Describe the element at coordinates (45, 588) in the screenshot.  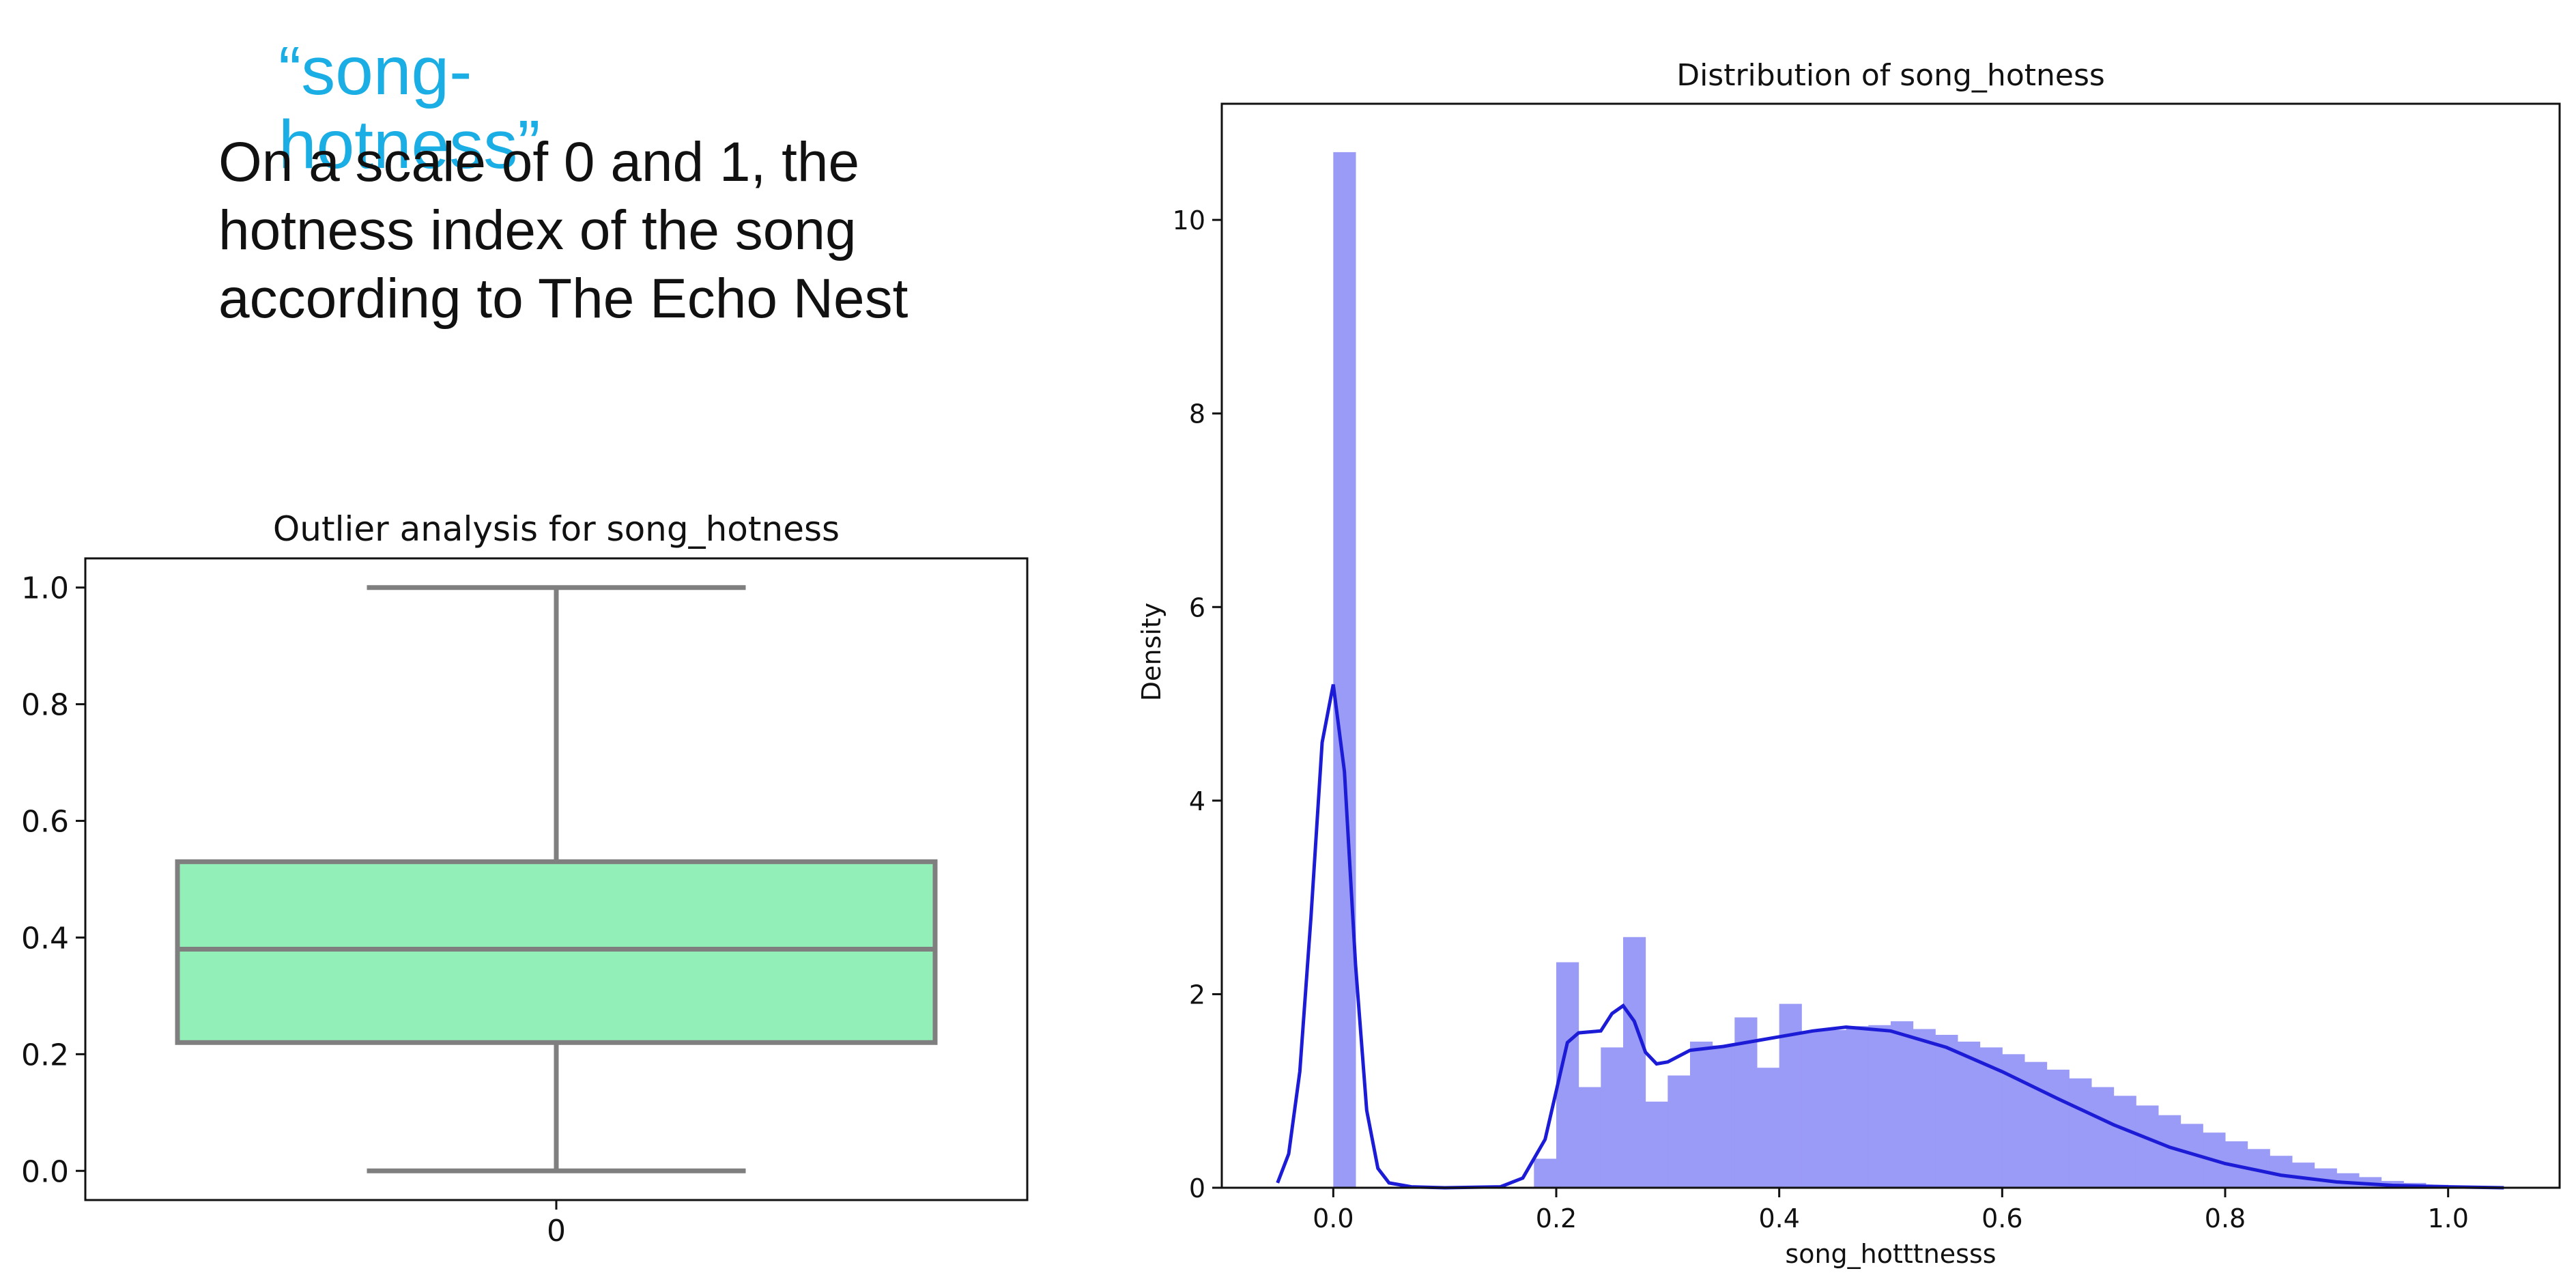
I see `box-y-tick-label: 1.0` at that location.